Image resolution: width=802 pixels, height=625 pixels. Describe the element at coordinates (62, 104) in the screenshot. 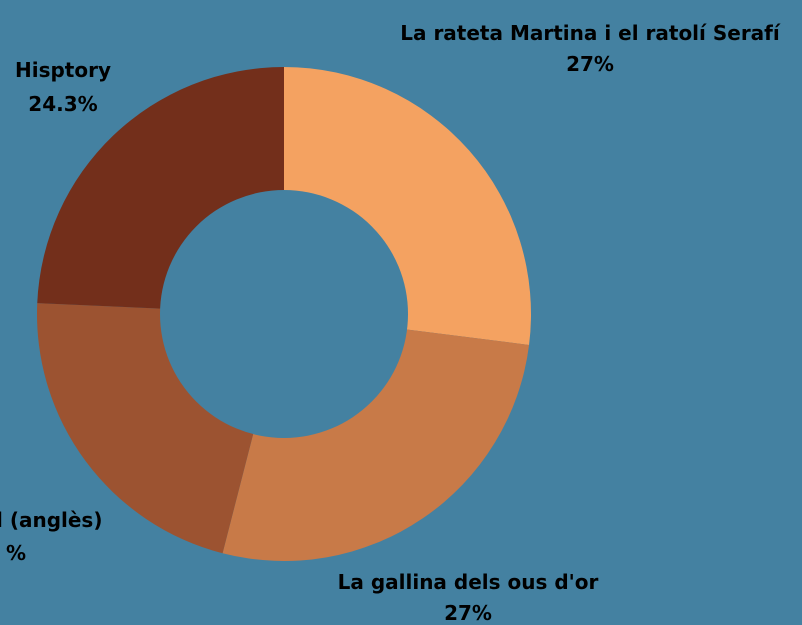

I see `slice-label-percent-4: 24.3%` at that location.